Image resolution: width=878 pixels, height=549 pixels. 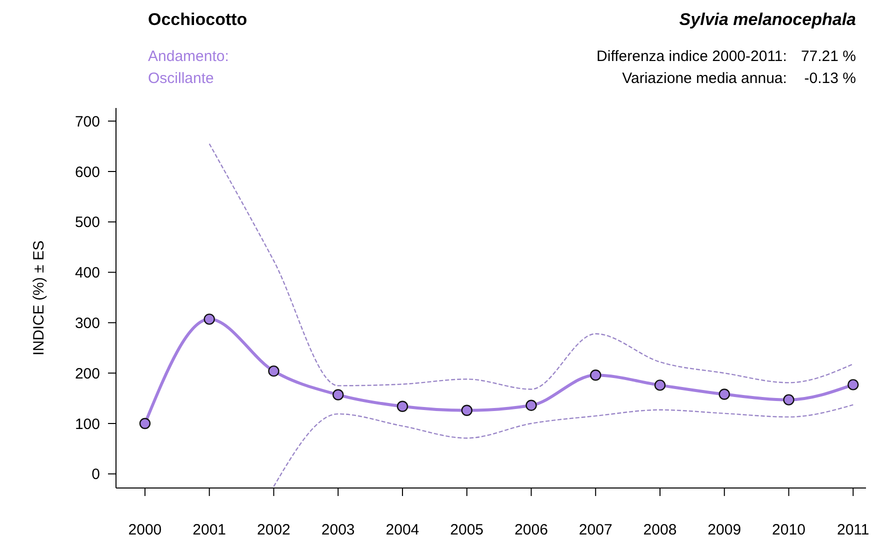 What do you see at coordinates (725, 530) in the screenshot?
I see `x-tick-label: 2009` at bounding box center [725, 530].